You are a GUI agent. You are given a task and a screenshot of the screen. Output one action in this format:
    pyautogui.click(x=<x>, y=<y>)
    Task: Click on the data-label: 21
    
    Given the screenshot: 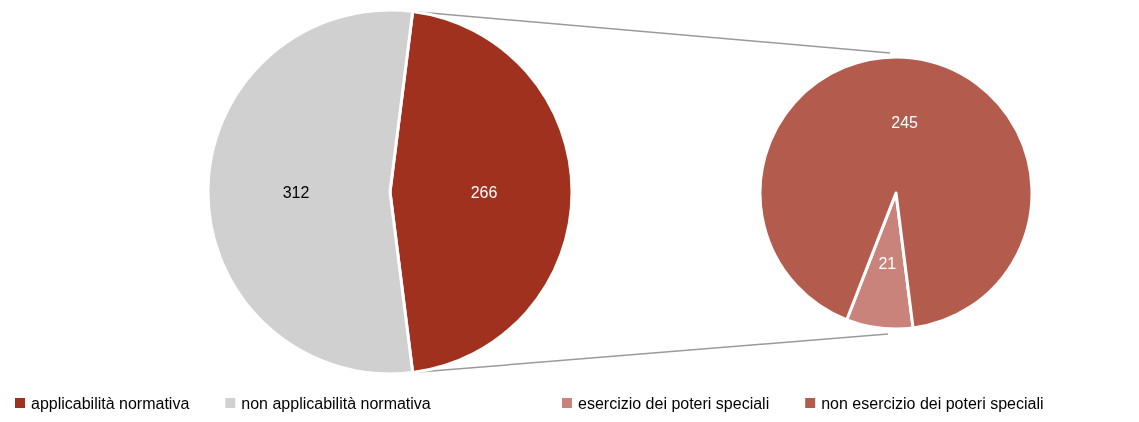 What is the action you would take?
    pyautogui.click(x=887, y=263)
    